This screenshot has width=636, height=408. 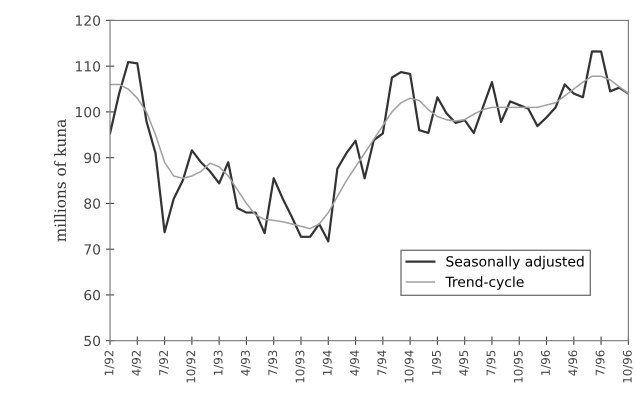 What do you see at coordinates (382, 363) in the screenshot?
I see `x-tick-label: 7/94` at bounding box center [382, 363].